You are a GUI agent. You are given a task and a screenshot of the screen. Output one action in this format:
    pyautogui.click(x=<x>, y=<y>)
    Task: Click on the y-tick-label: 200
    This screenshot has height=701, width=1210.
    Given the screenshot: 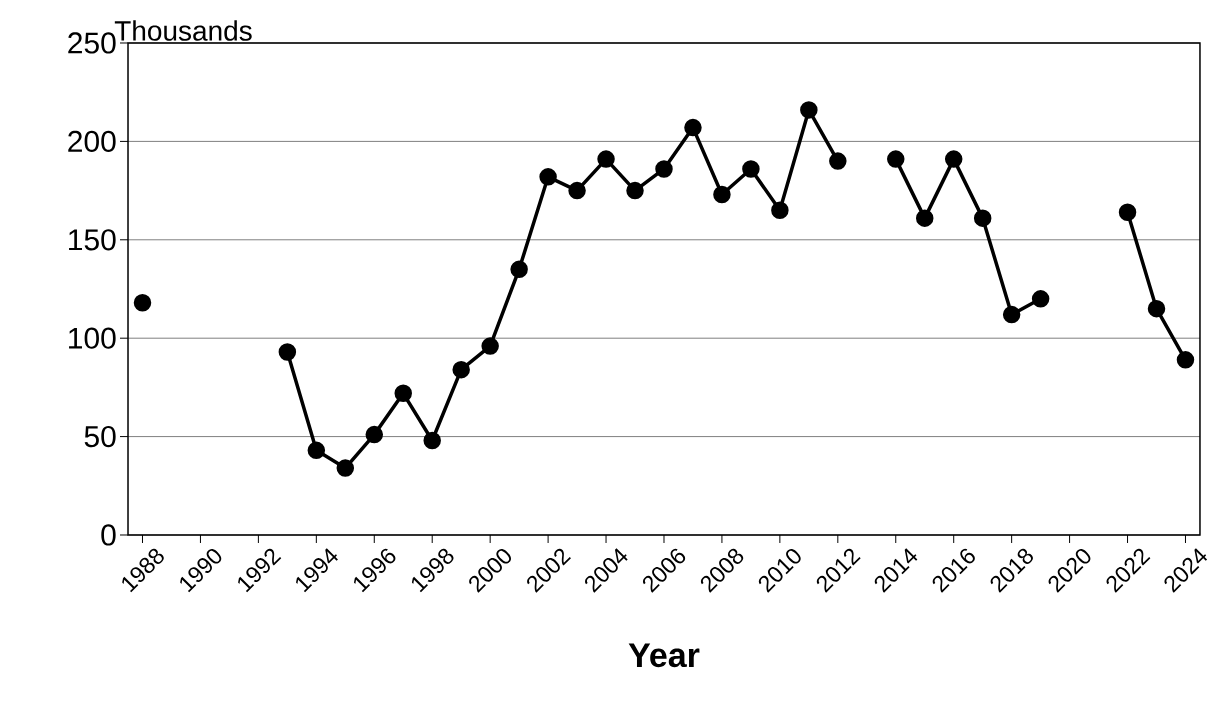 What is the action you would take?
    pyautogui.click(x=92, y=141)
    